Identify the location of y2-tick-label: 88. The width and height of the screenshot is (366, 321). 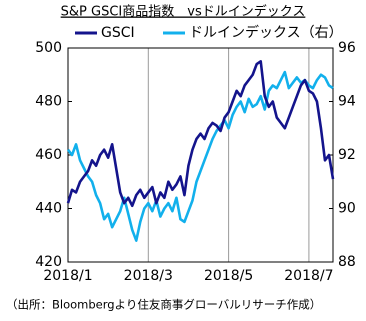
(347, 262).